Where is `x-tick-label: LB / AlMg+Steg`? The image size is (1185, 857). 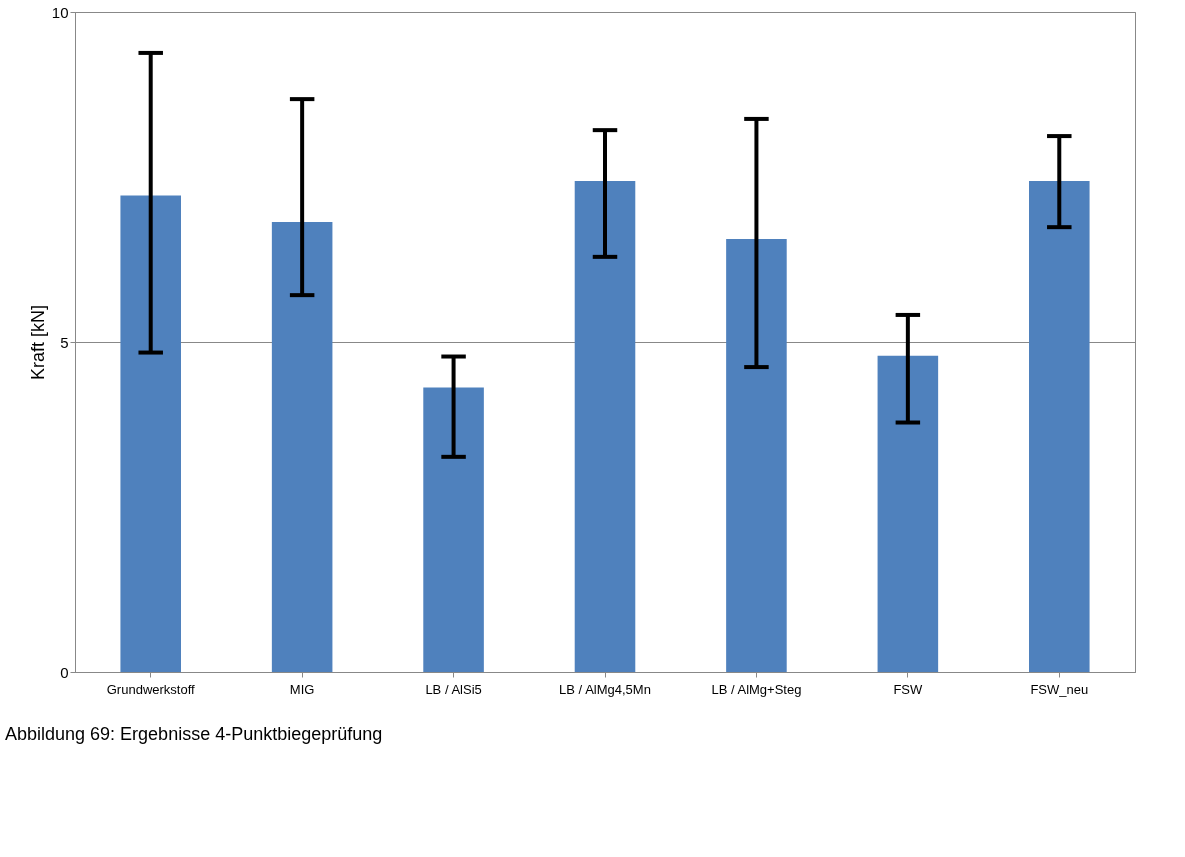 x-tick-label: LB / AlMg+Steg is located at coordinates (756, 689).